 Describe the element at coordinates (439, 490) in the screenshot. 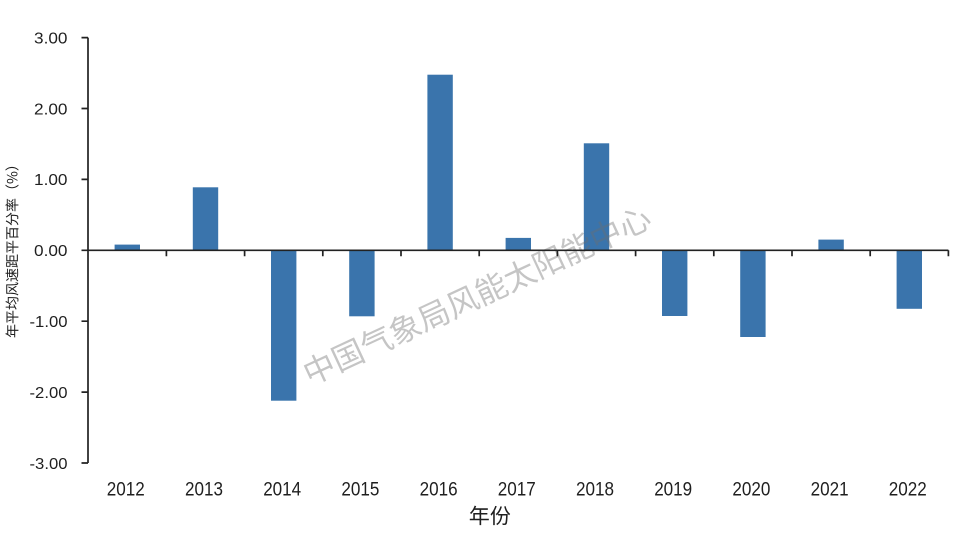

I see `svg-text: 2016` at that location.